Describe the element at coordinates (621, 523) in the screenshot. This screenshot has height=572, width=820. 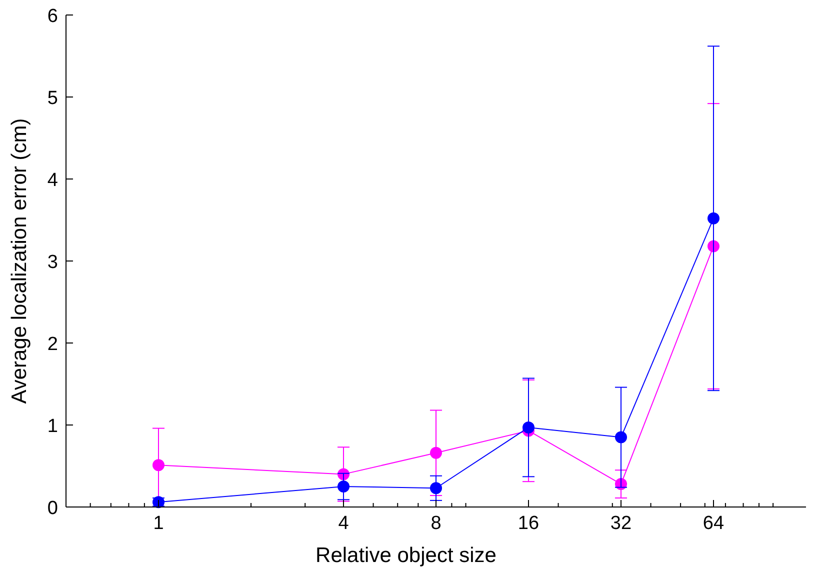
I see `x-tick-label: 32` at that location.